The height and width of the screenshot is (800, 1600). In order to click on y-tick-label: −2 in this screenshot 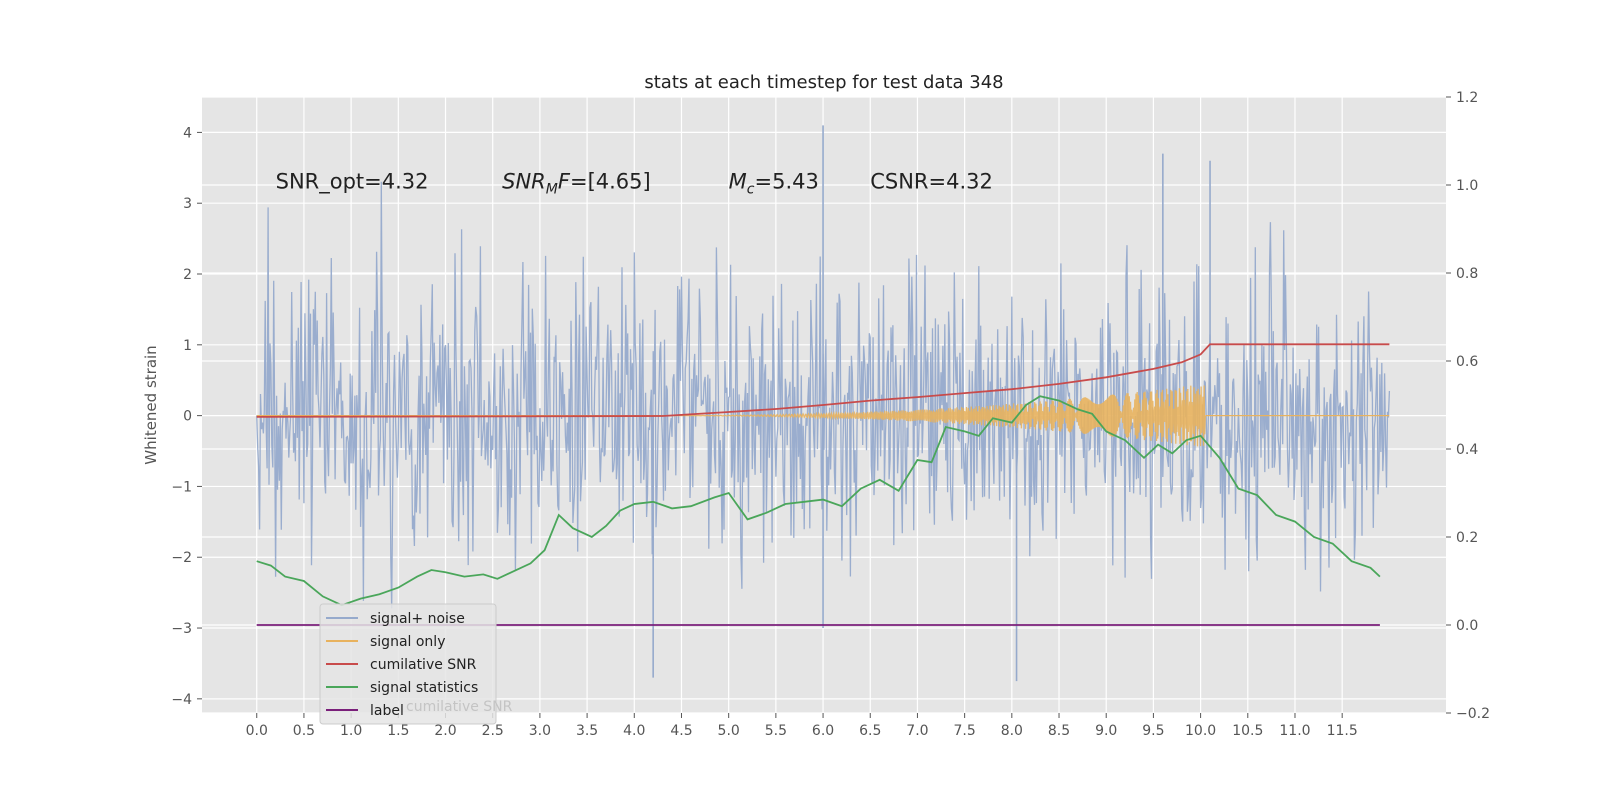, I will do `click(181, 558)`.